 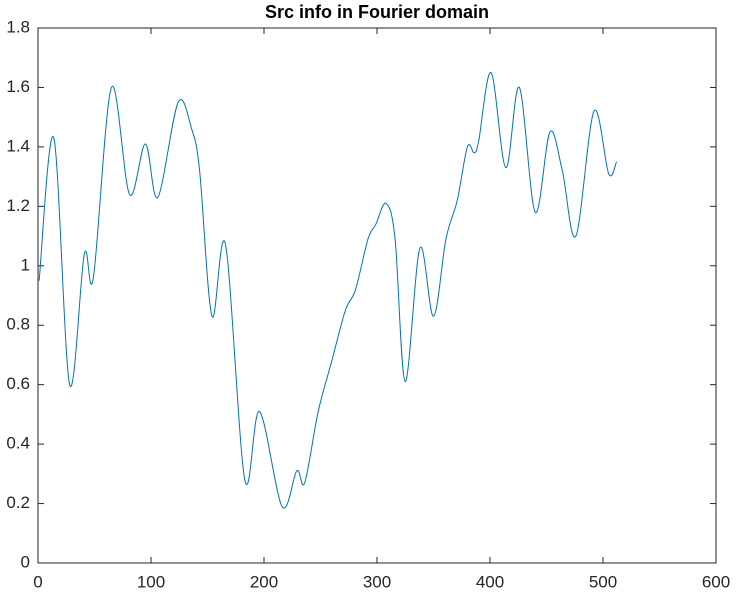 What do you see at coordinates (18, 383) in the screenshot?
I see `y-tick-label: 0.6` at bounding box center [18, 383].